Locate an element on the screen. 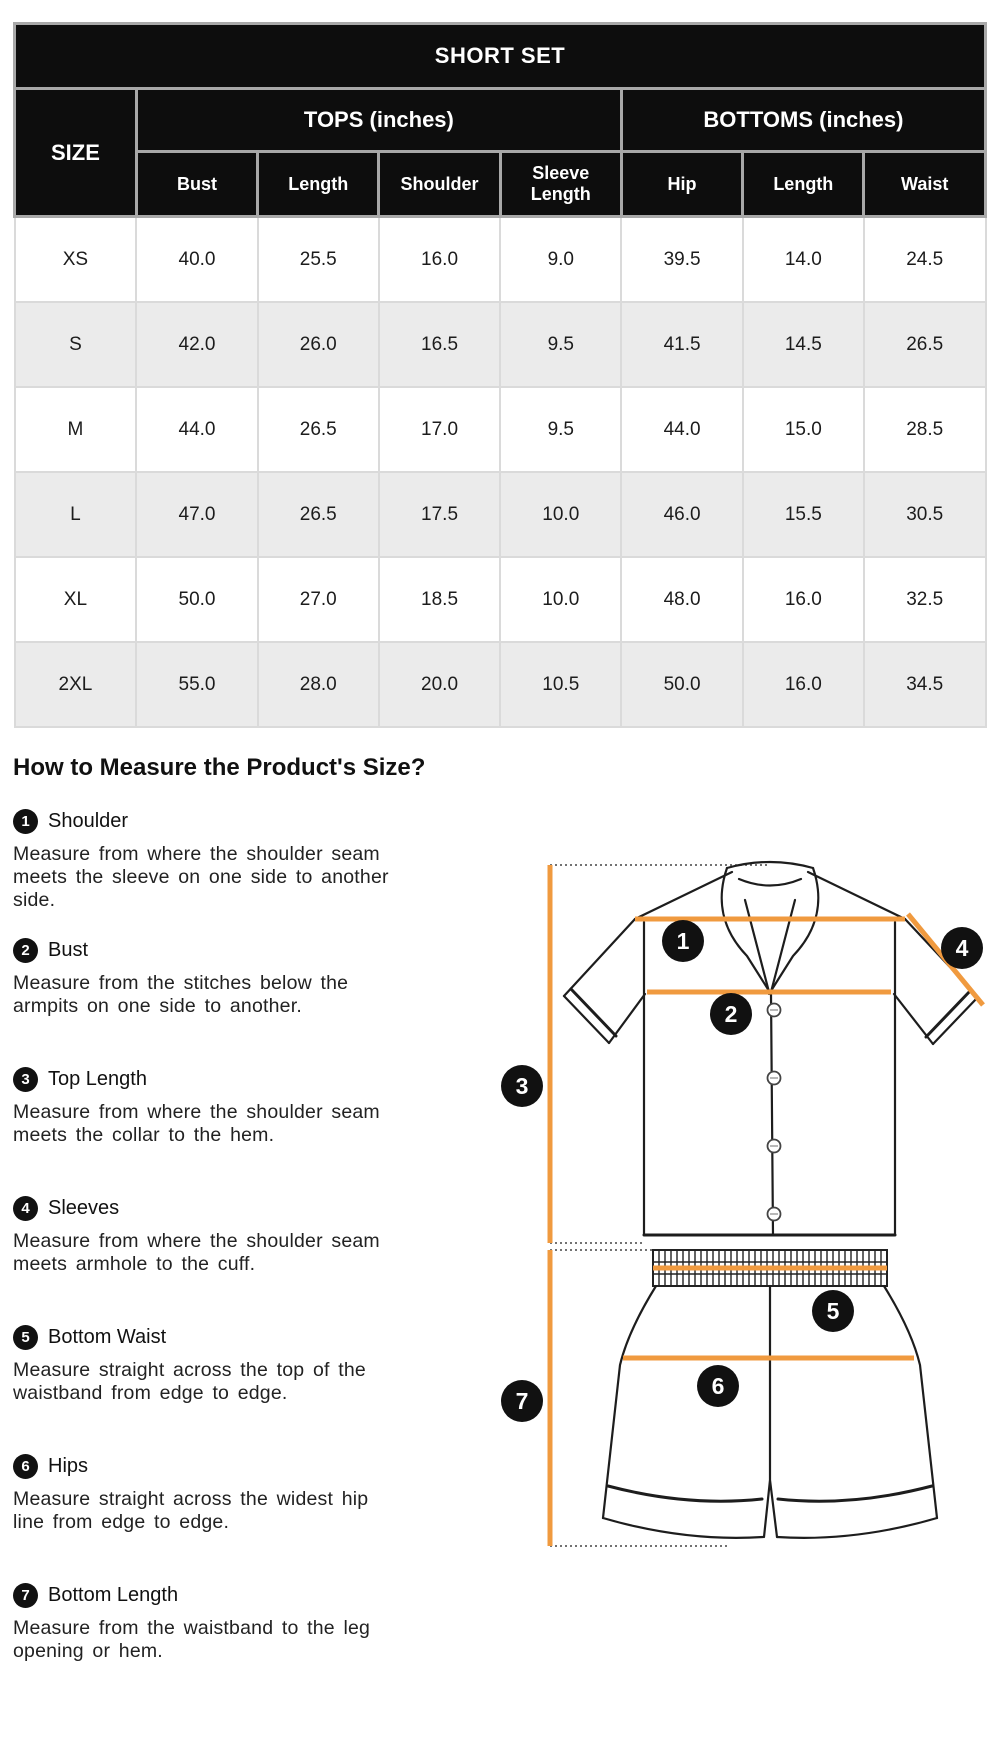 This screenshot has width=1000, height=1742. measure-item-heading: 3 Top Length is located at coordinates (244, 1079).